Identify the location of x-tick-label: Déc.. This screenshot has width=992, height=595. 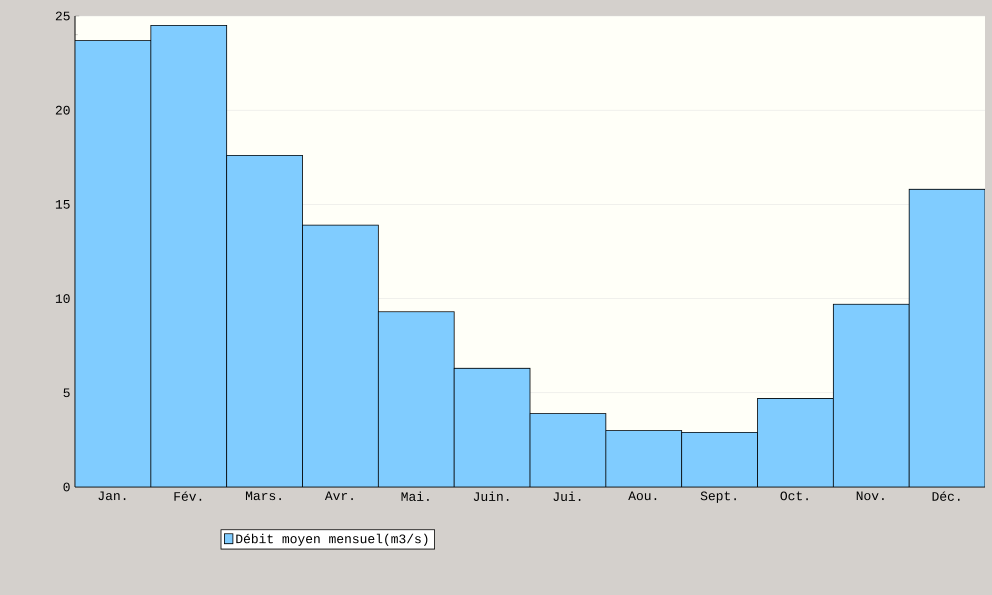
(946, 496).